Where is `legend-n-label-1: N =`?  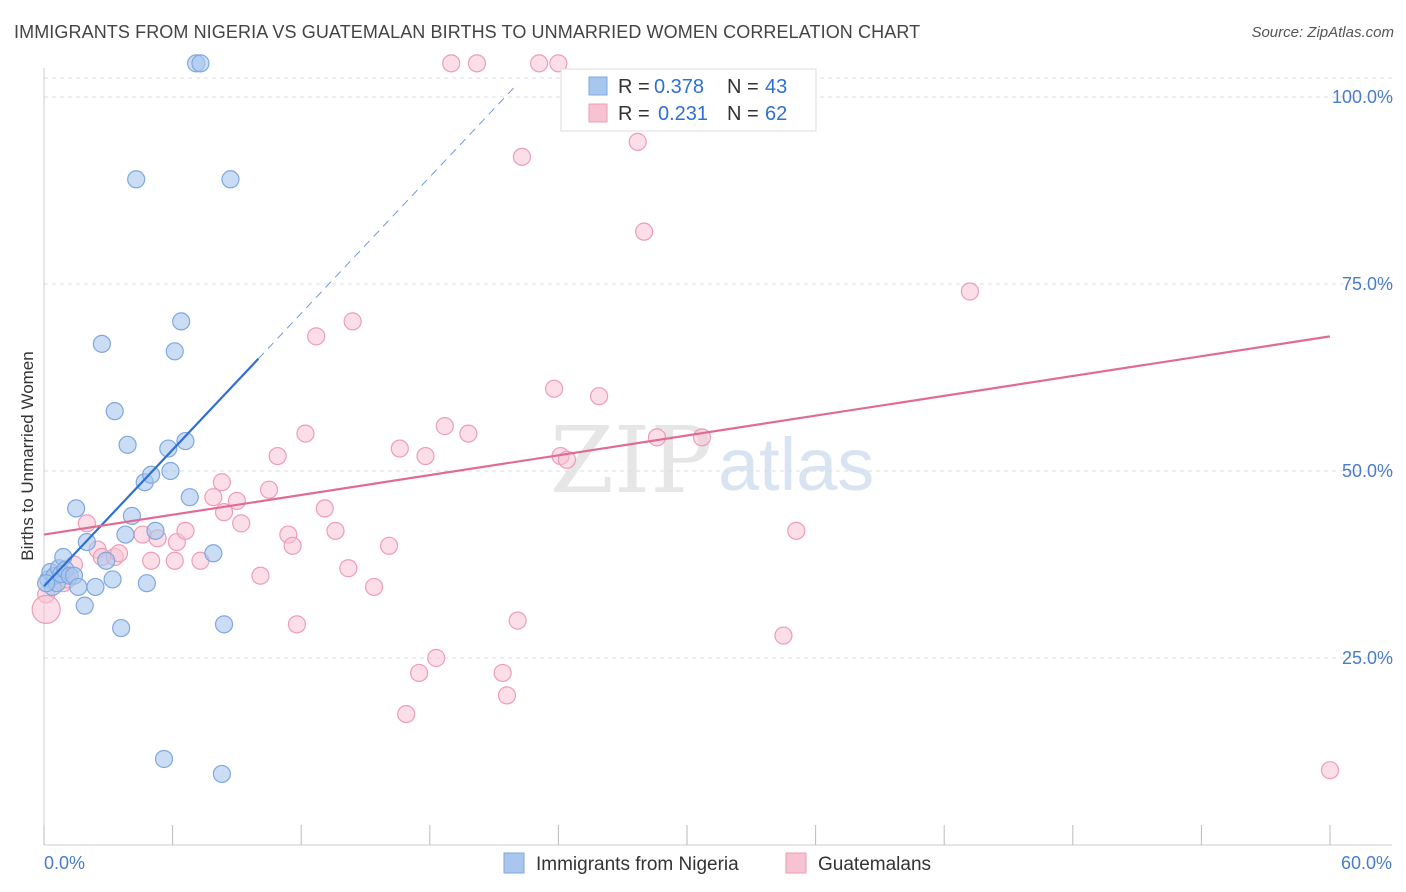 legend-n-label-1: N = is located at coordinates (743, 87).